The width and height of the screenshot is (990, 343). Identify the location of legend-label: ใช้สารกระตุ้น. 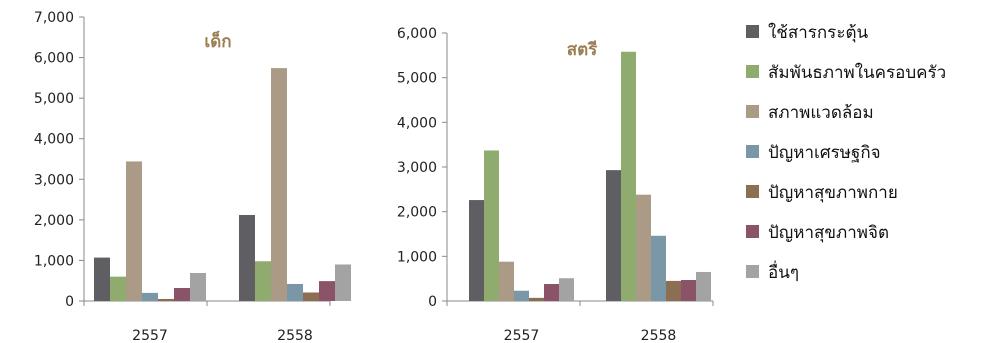
(818, 32).